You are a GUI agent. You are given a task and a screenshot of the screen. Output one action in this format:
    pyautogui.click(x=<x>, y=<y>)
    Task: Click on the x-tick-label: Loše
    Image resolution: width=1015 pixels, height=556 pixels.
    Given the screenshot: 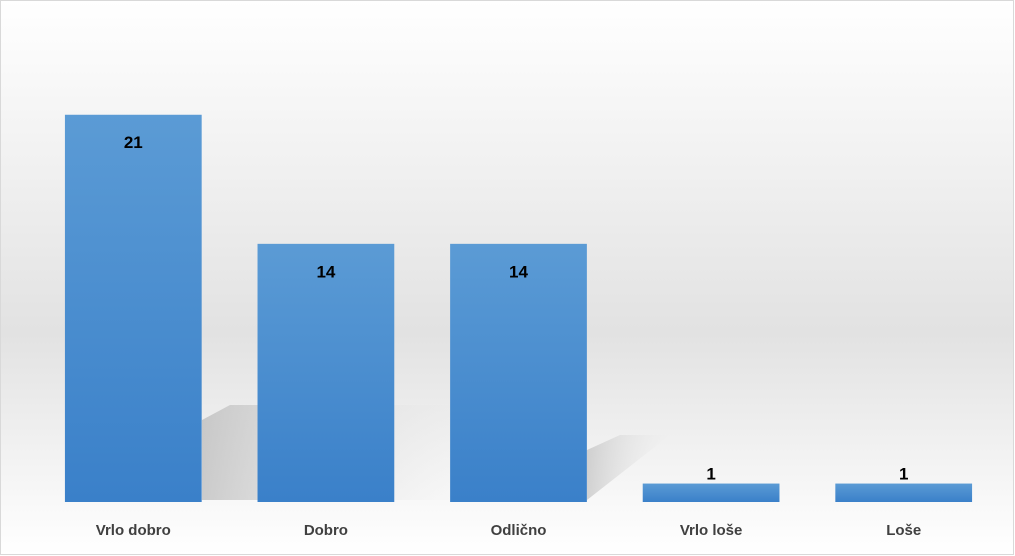 What is the action you would take?
    pyautogui.click(x=903, y=530)
    